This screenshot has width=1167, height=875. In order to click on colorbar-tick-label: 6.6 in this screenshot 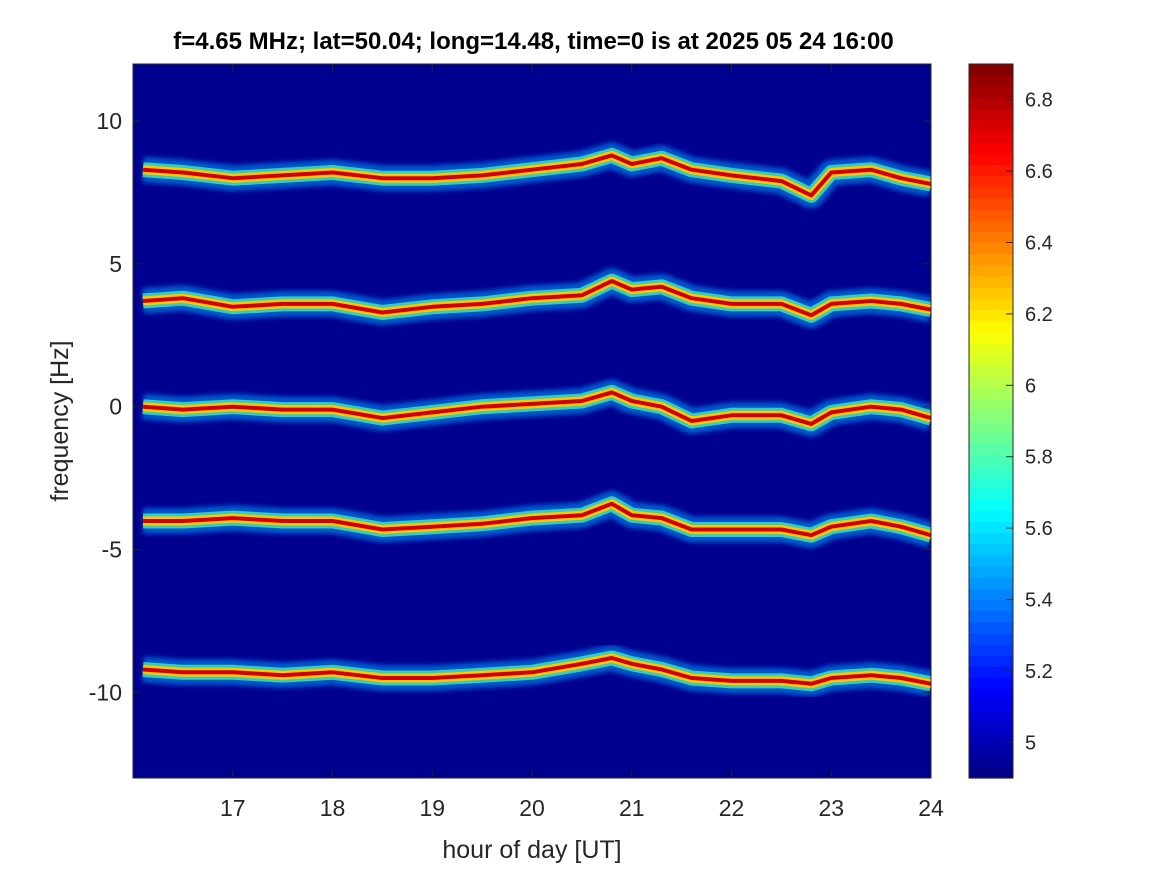, I will do `click(1039, 172)`.